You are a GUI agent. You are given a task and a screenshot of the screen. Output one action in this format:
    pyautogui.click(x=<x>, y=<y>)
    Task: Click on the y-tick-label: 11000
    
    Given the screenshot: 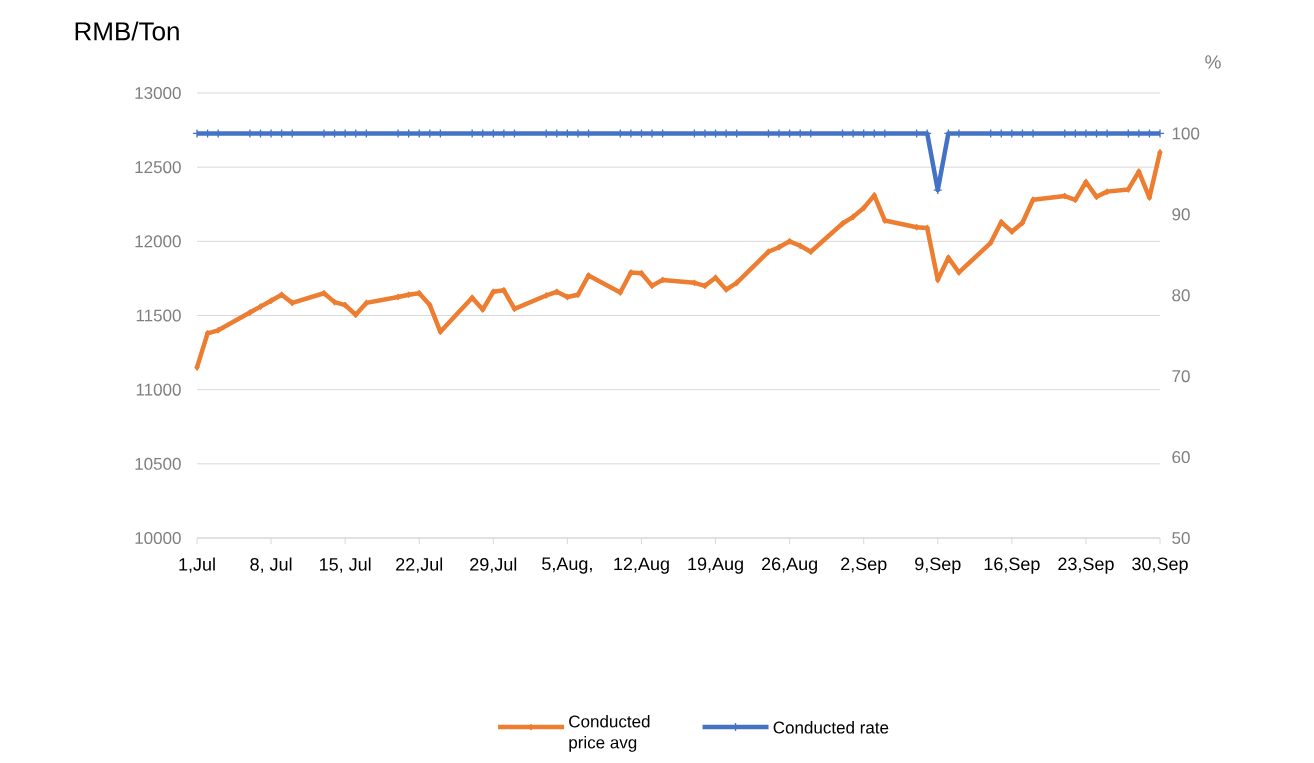 What is the action you would take?
    pyautogui.click(x=158, y=389)
    